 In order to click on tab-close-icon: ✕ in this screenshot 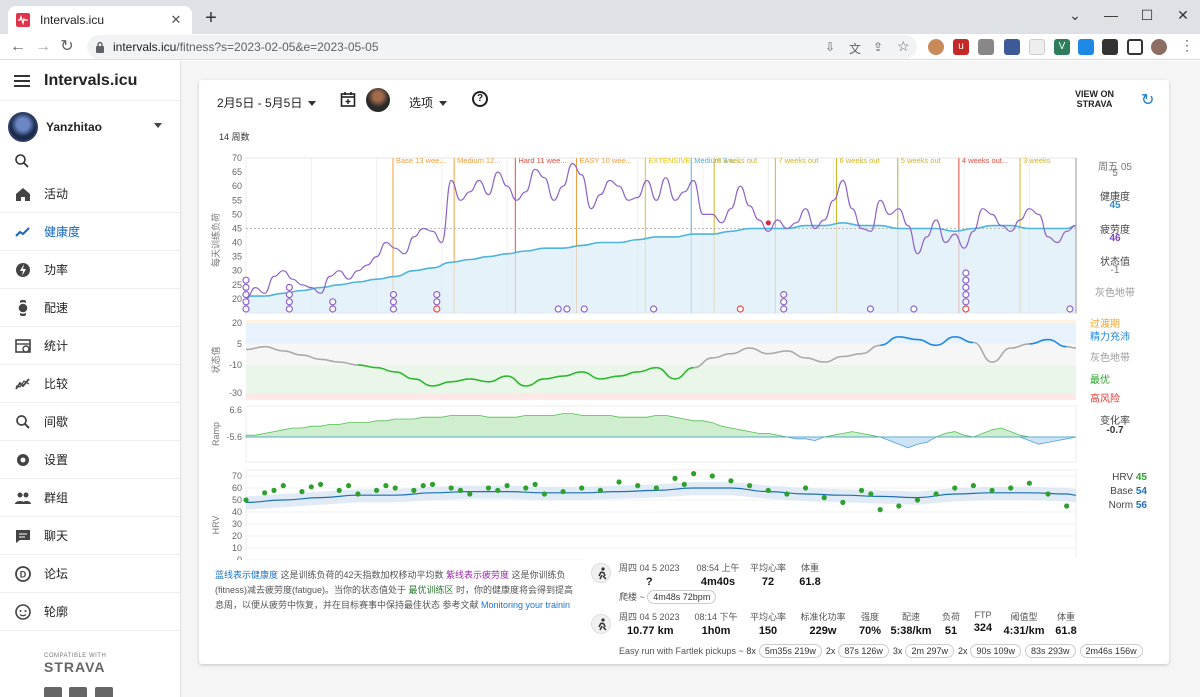, I will do `click(176, 19)`.